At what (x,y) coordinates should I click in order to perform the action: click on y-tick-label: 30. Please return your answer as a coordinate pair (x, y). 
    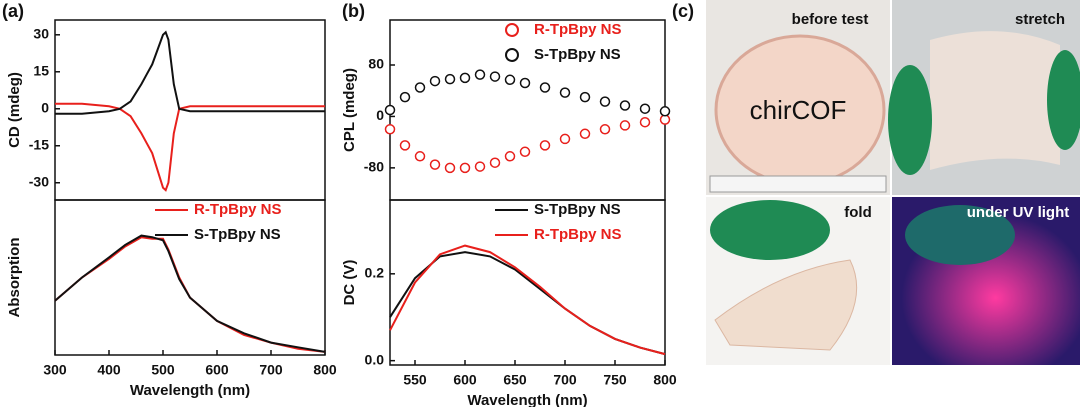
    Looking at the image, I should click on (41, 33).